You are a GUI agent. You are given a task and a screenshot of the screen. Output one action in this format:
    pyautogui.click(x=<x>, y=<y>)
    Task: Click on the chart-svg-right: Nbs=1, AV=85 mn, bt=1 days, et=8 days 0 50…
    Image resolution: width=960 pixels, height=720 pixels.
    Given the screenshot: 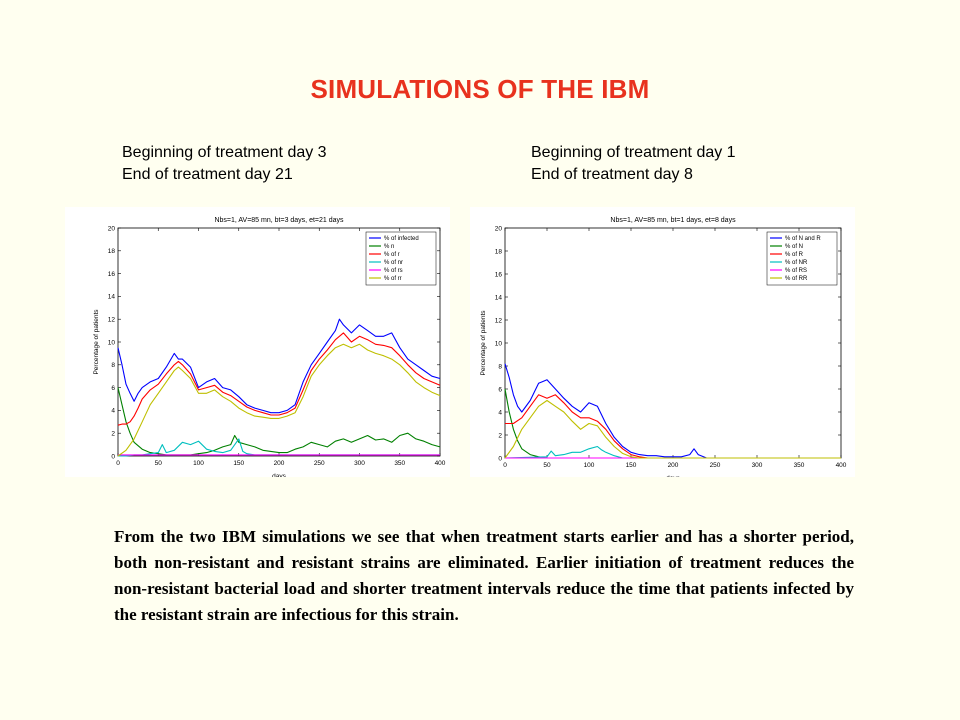 What is the action you would take?
    pyautogui.click(x=663, y=347)
    